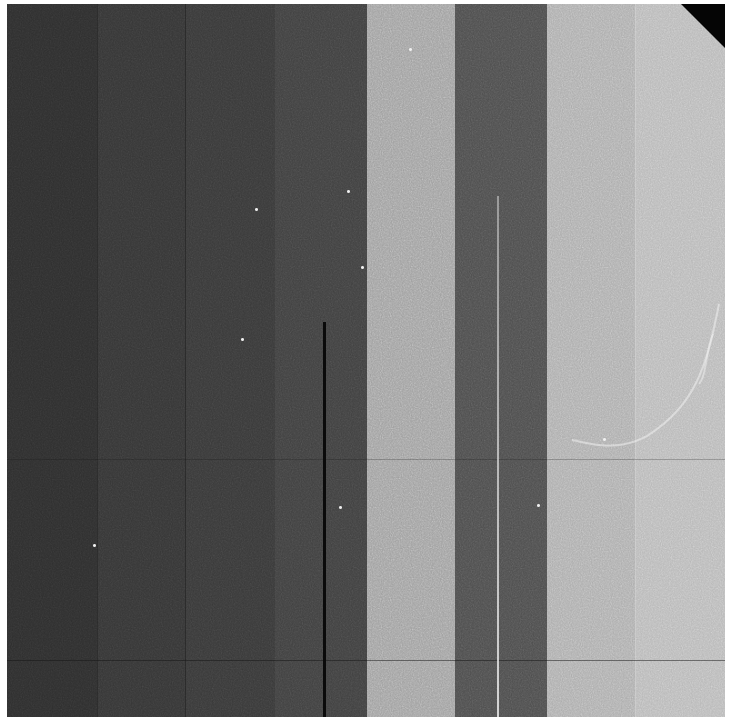  Describe the element at coordinates (703, 26) in the screenshot. I see `corner-shadow` at that location.